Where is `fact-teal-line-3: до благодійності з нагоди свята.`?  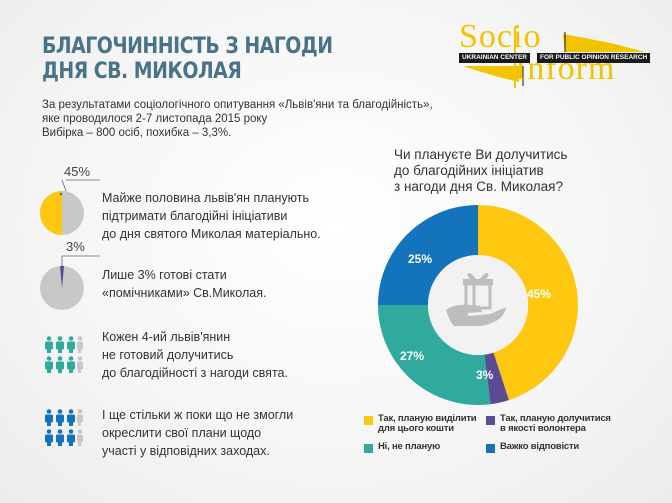 fact-teal-line-3: до благодійності з нагоди свята. is located at coordinates (195, 373).